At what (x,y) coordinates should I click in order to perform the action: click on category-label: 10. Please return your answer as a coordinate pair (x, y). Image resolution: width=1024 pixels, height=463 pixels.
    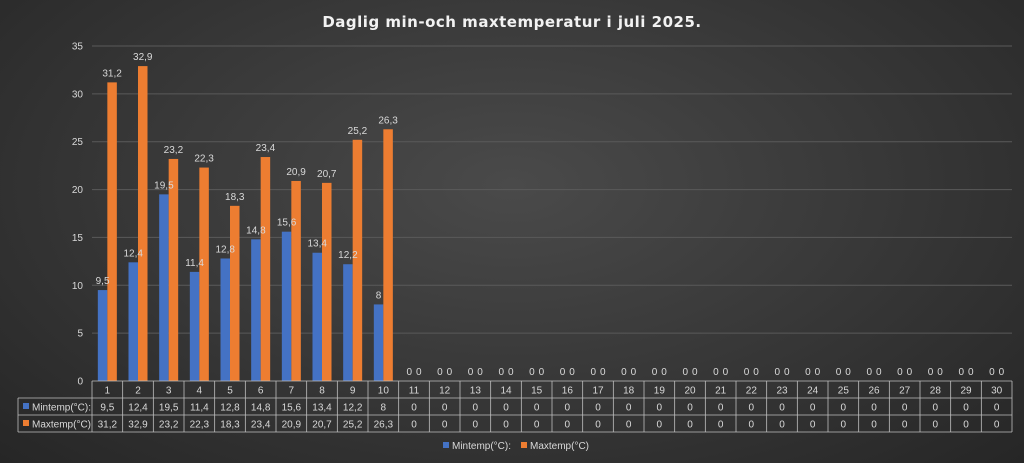
    Looking at the image, I should click on (384, 391).